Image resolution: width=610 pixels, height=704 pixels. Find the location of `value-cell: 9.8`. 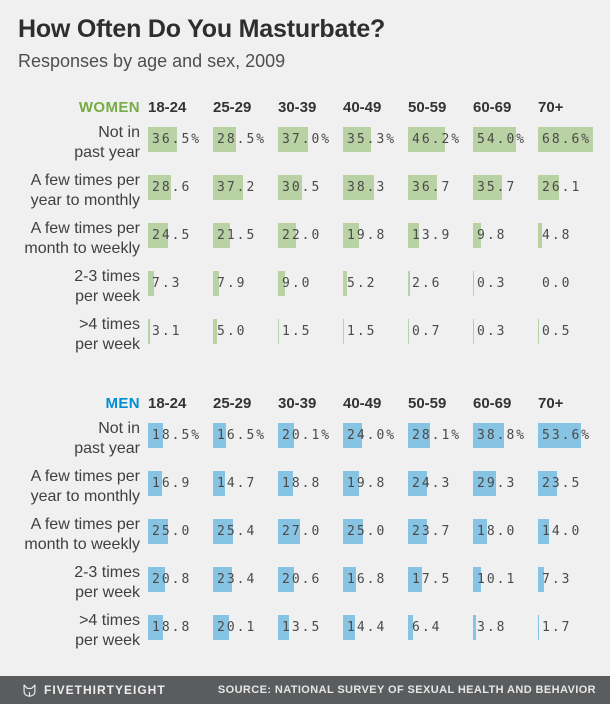

value-cell: 9.8 is located at coordinates (505, 239).